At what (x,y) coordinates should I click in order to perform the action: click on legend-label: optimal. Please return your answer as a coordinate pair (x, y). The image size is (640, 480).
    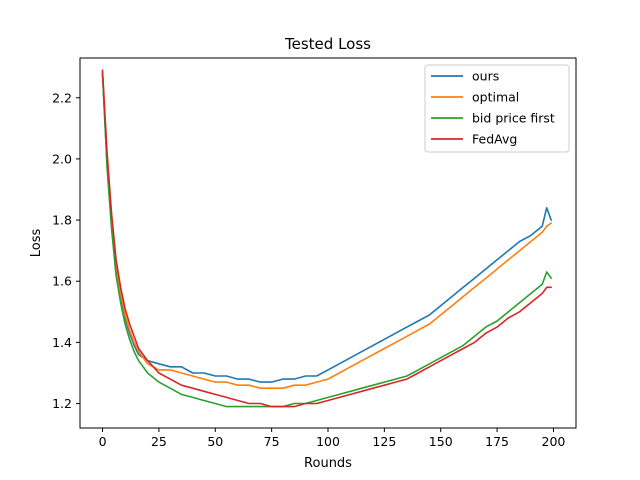
    Looking at the image, I should click on (495, 97).